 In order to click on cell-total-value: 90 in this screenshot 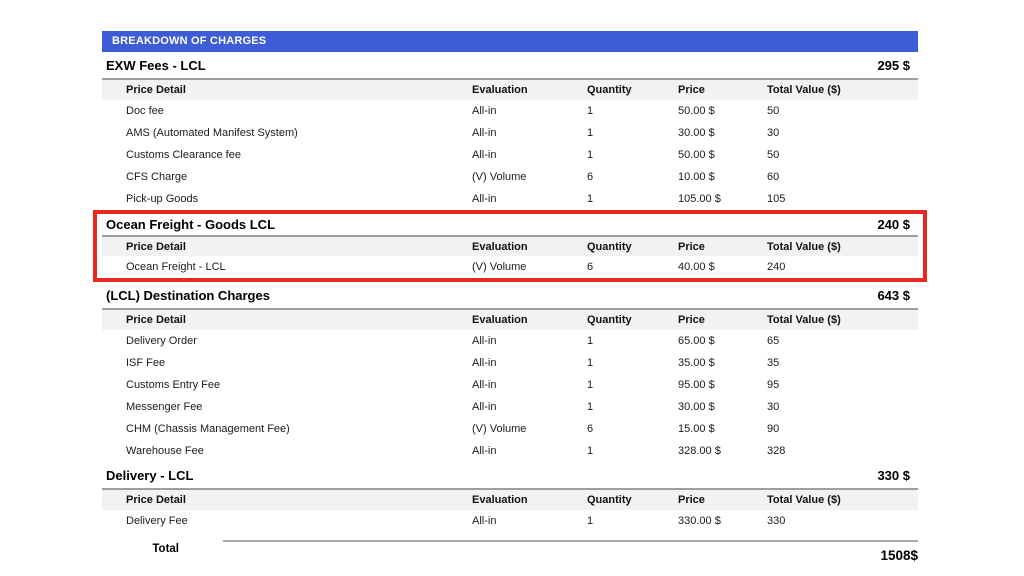, I will do `click(773, 429)`.